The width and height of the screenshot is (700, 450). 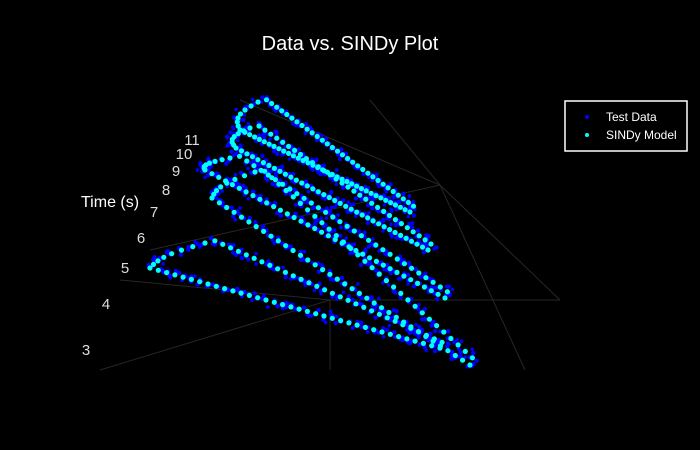 I want to click on legend-label-test-data: Test Data, so click(x=631, y=117).